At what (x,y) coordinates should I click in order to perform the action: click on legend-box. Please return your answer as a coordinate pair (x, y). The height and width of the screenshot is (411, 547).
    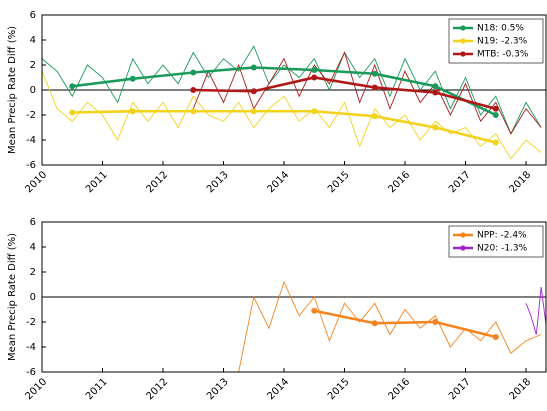
    Looking at the image, I should click on (496, 241).